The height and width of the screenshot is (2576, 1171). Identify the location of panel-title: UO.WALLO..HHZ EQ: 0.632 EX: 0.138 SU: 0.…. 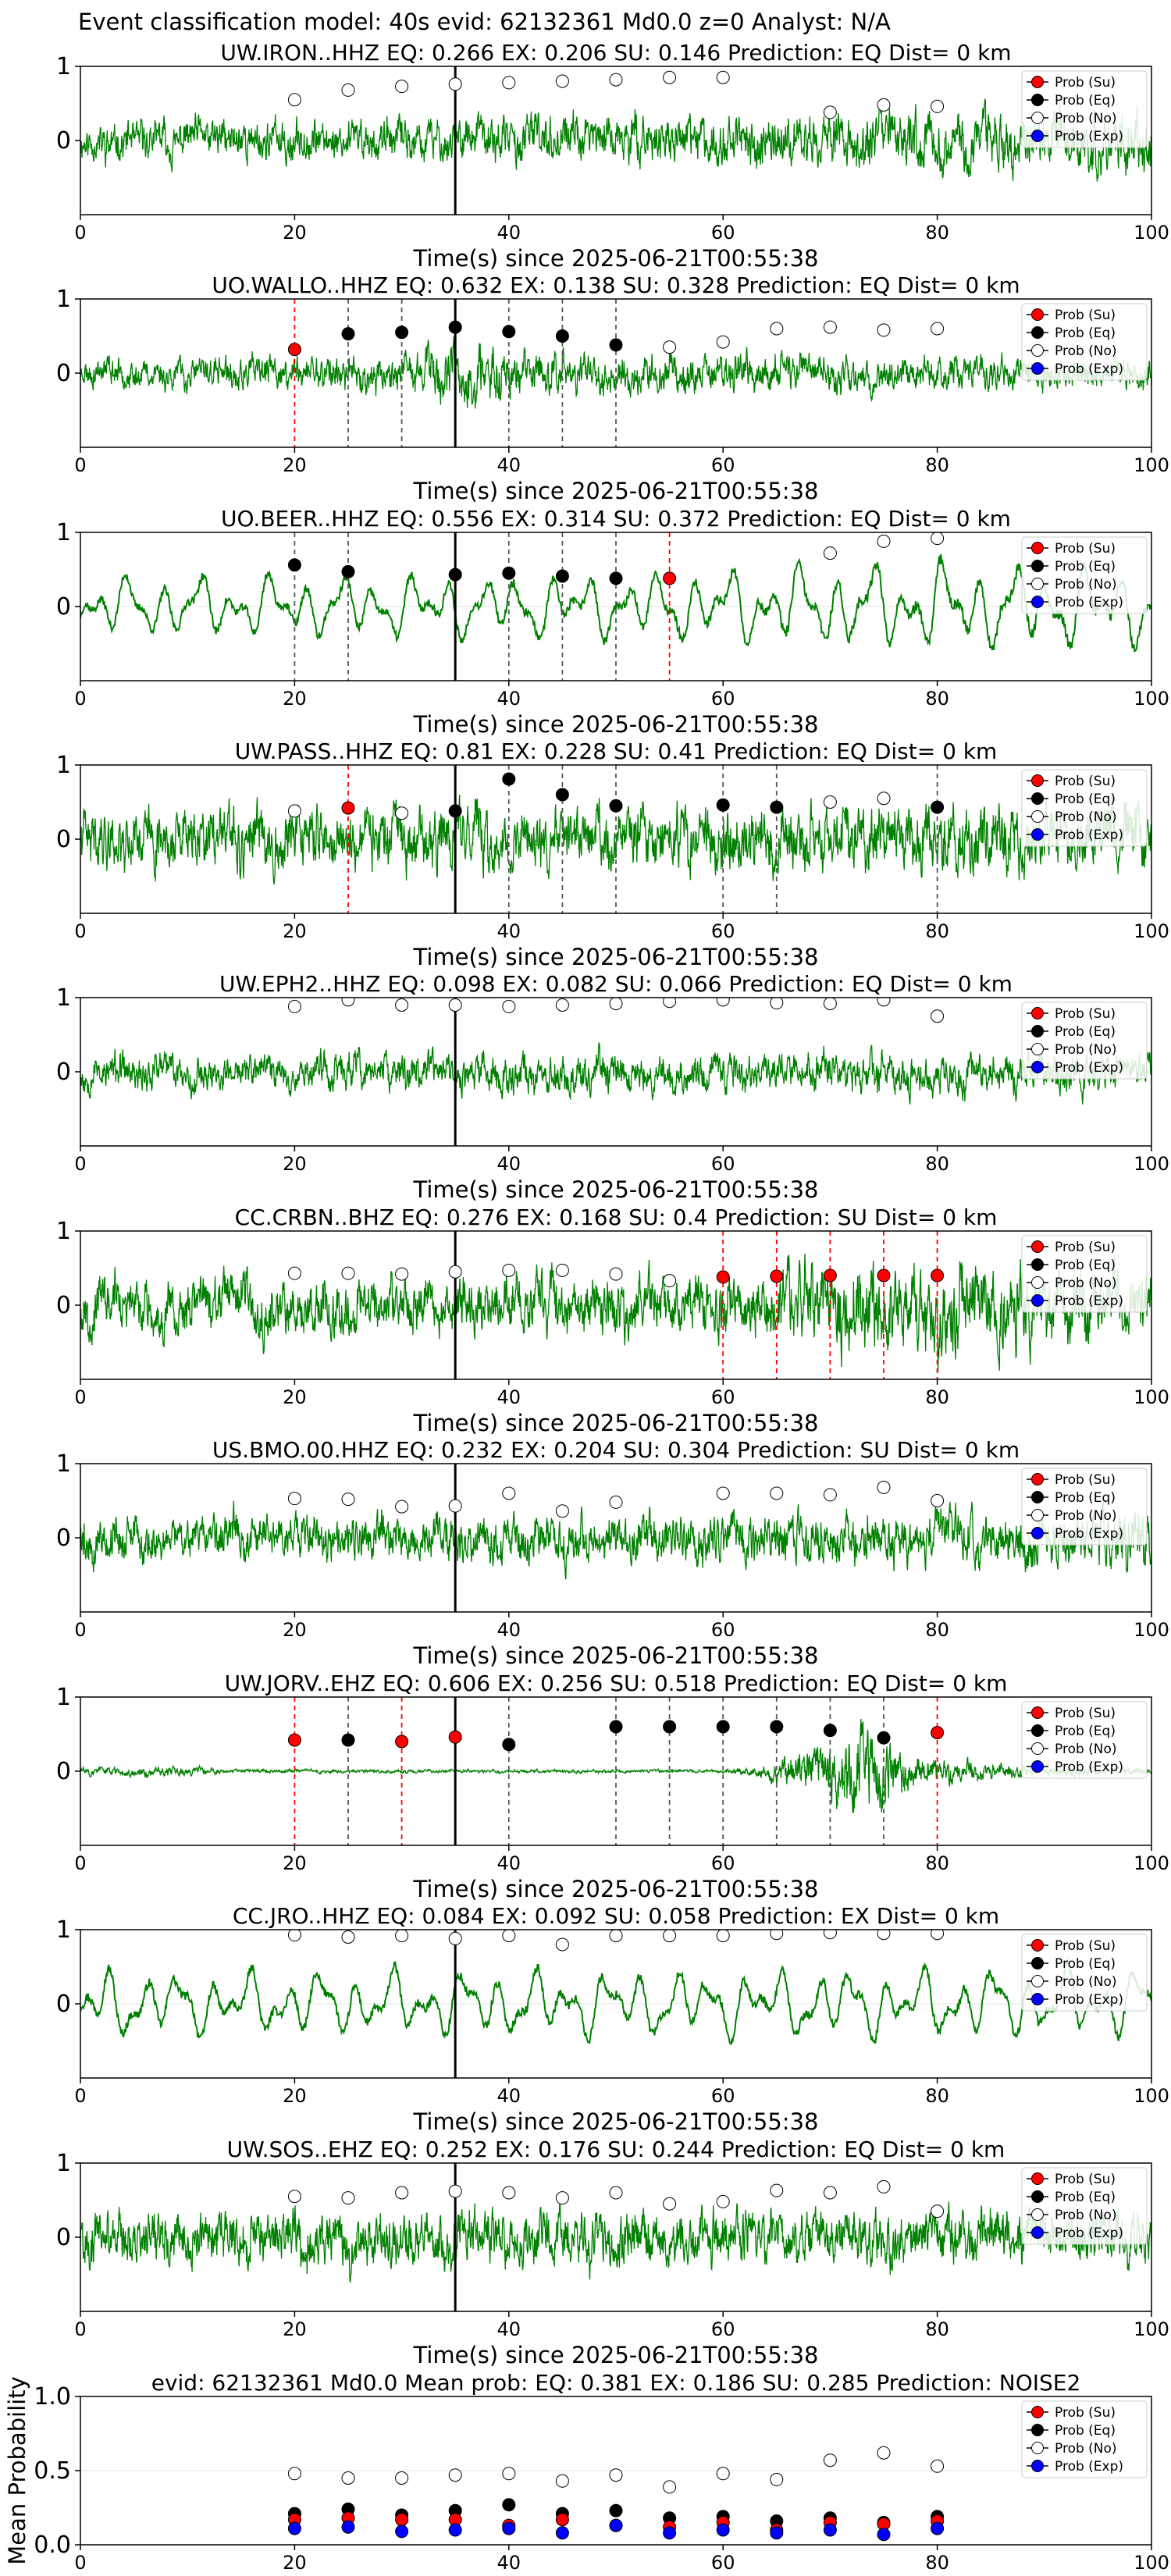
(616, 285).